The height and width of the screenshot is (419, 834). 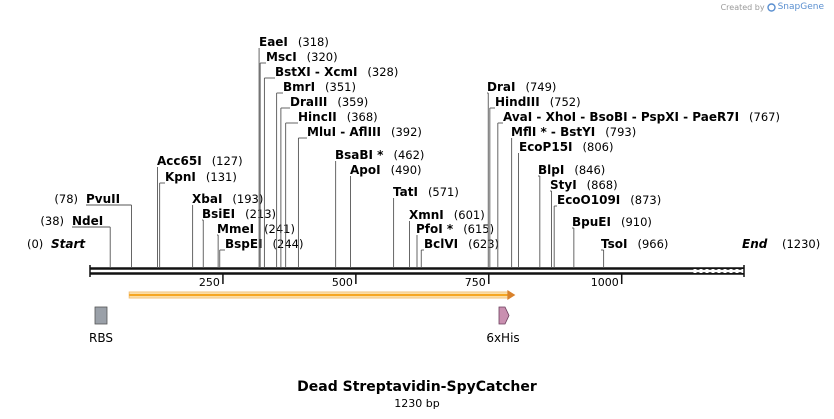 I want to click on site-pos-ecoo109i: (873), so click(x=645, y=200).